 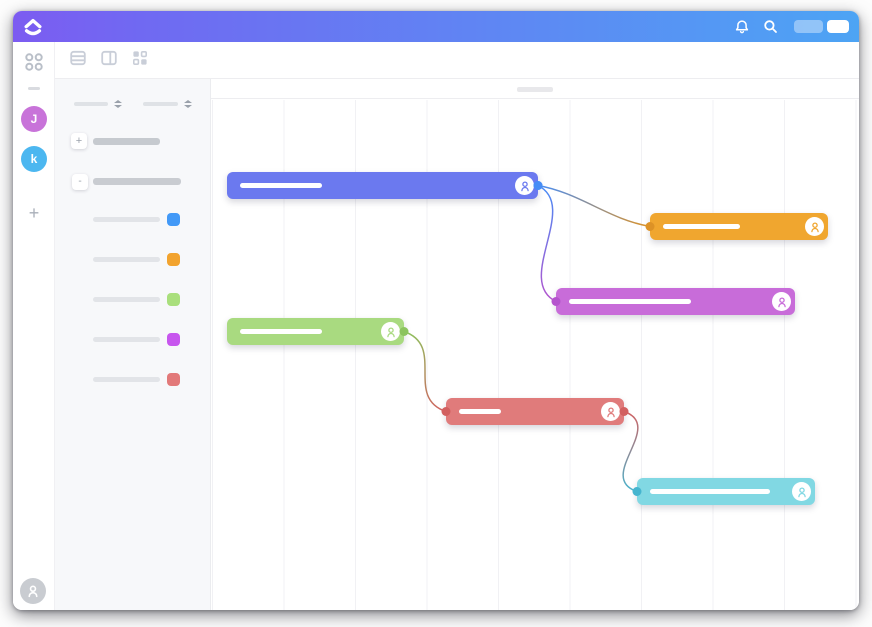 I want to click on avatar-initial: k, so click(x=34, y=159).